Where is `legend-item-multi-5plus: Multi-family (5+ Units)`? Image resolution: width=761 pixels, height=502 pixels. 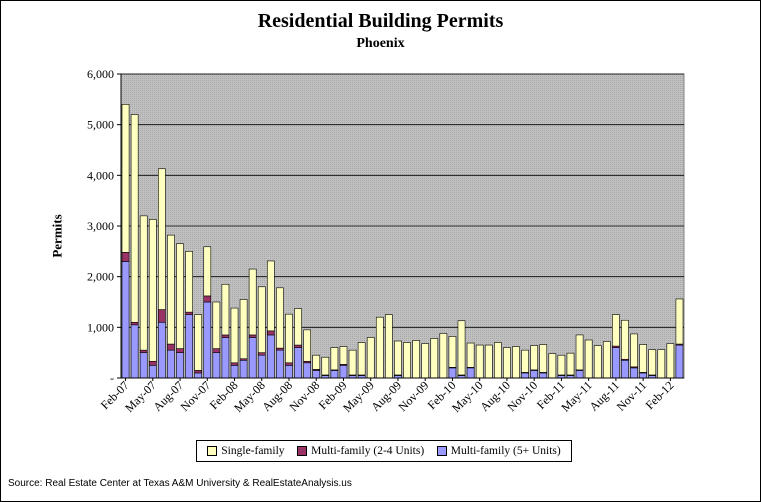
legend-item-multi-5plus: Multi-family (5+ Units) is located at coordinates (498, 451).